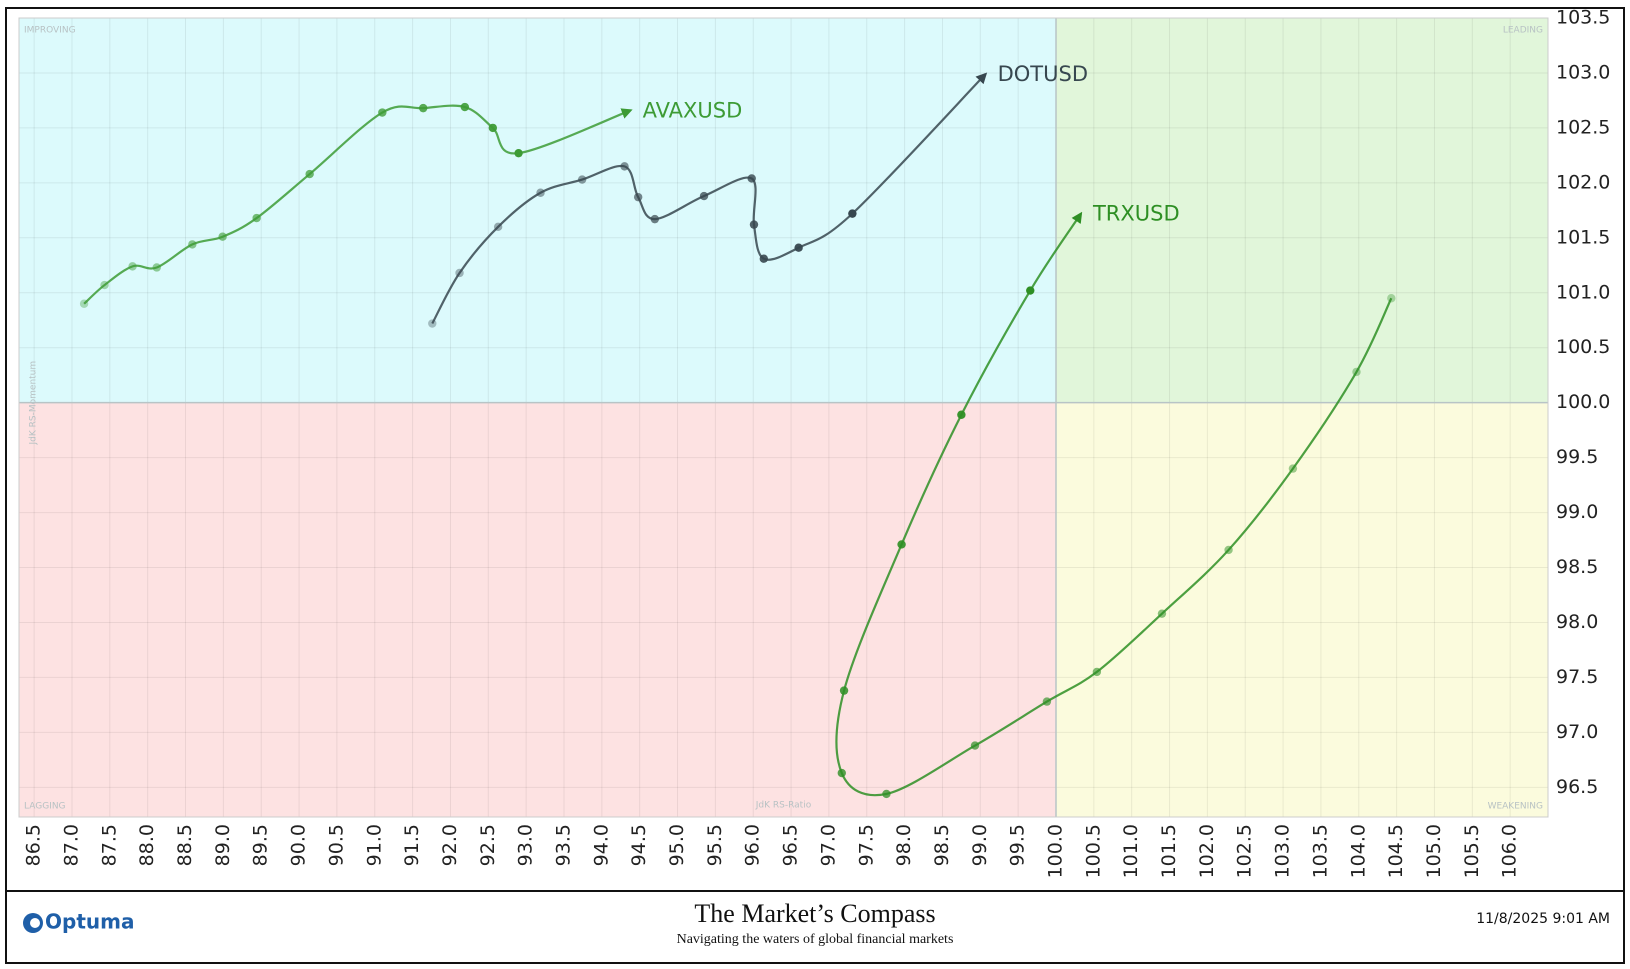 This screenshot has height=969, width=1630. Describe the element at coordinates (299, 845) in the screenshot. I see `x-tick-label: 90.0` at that location.